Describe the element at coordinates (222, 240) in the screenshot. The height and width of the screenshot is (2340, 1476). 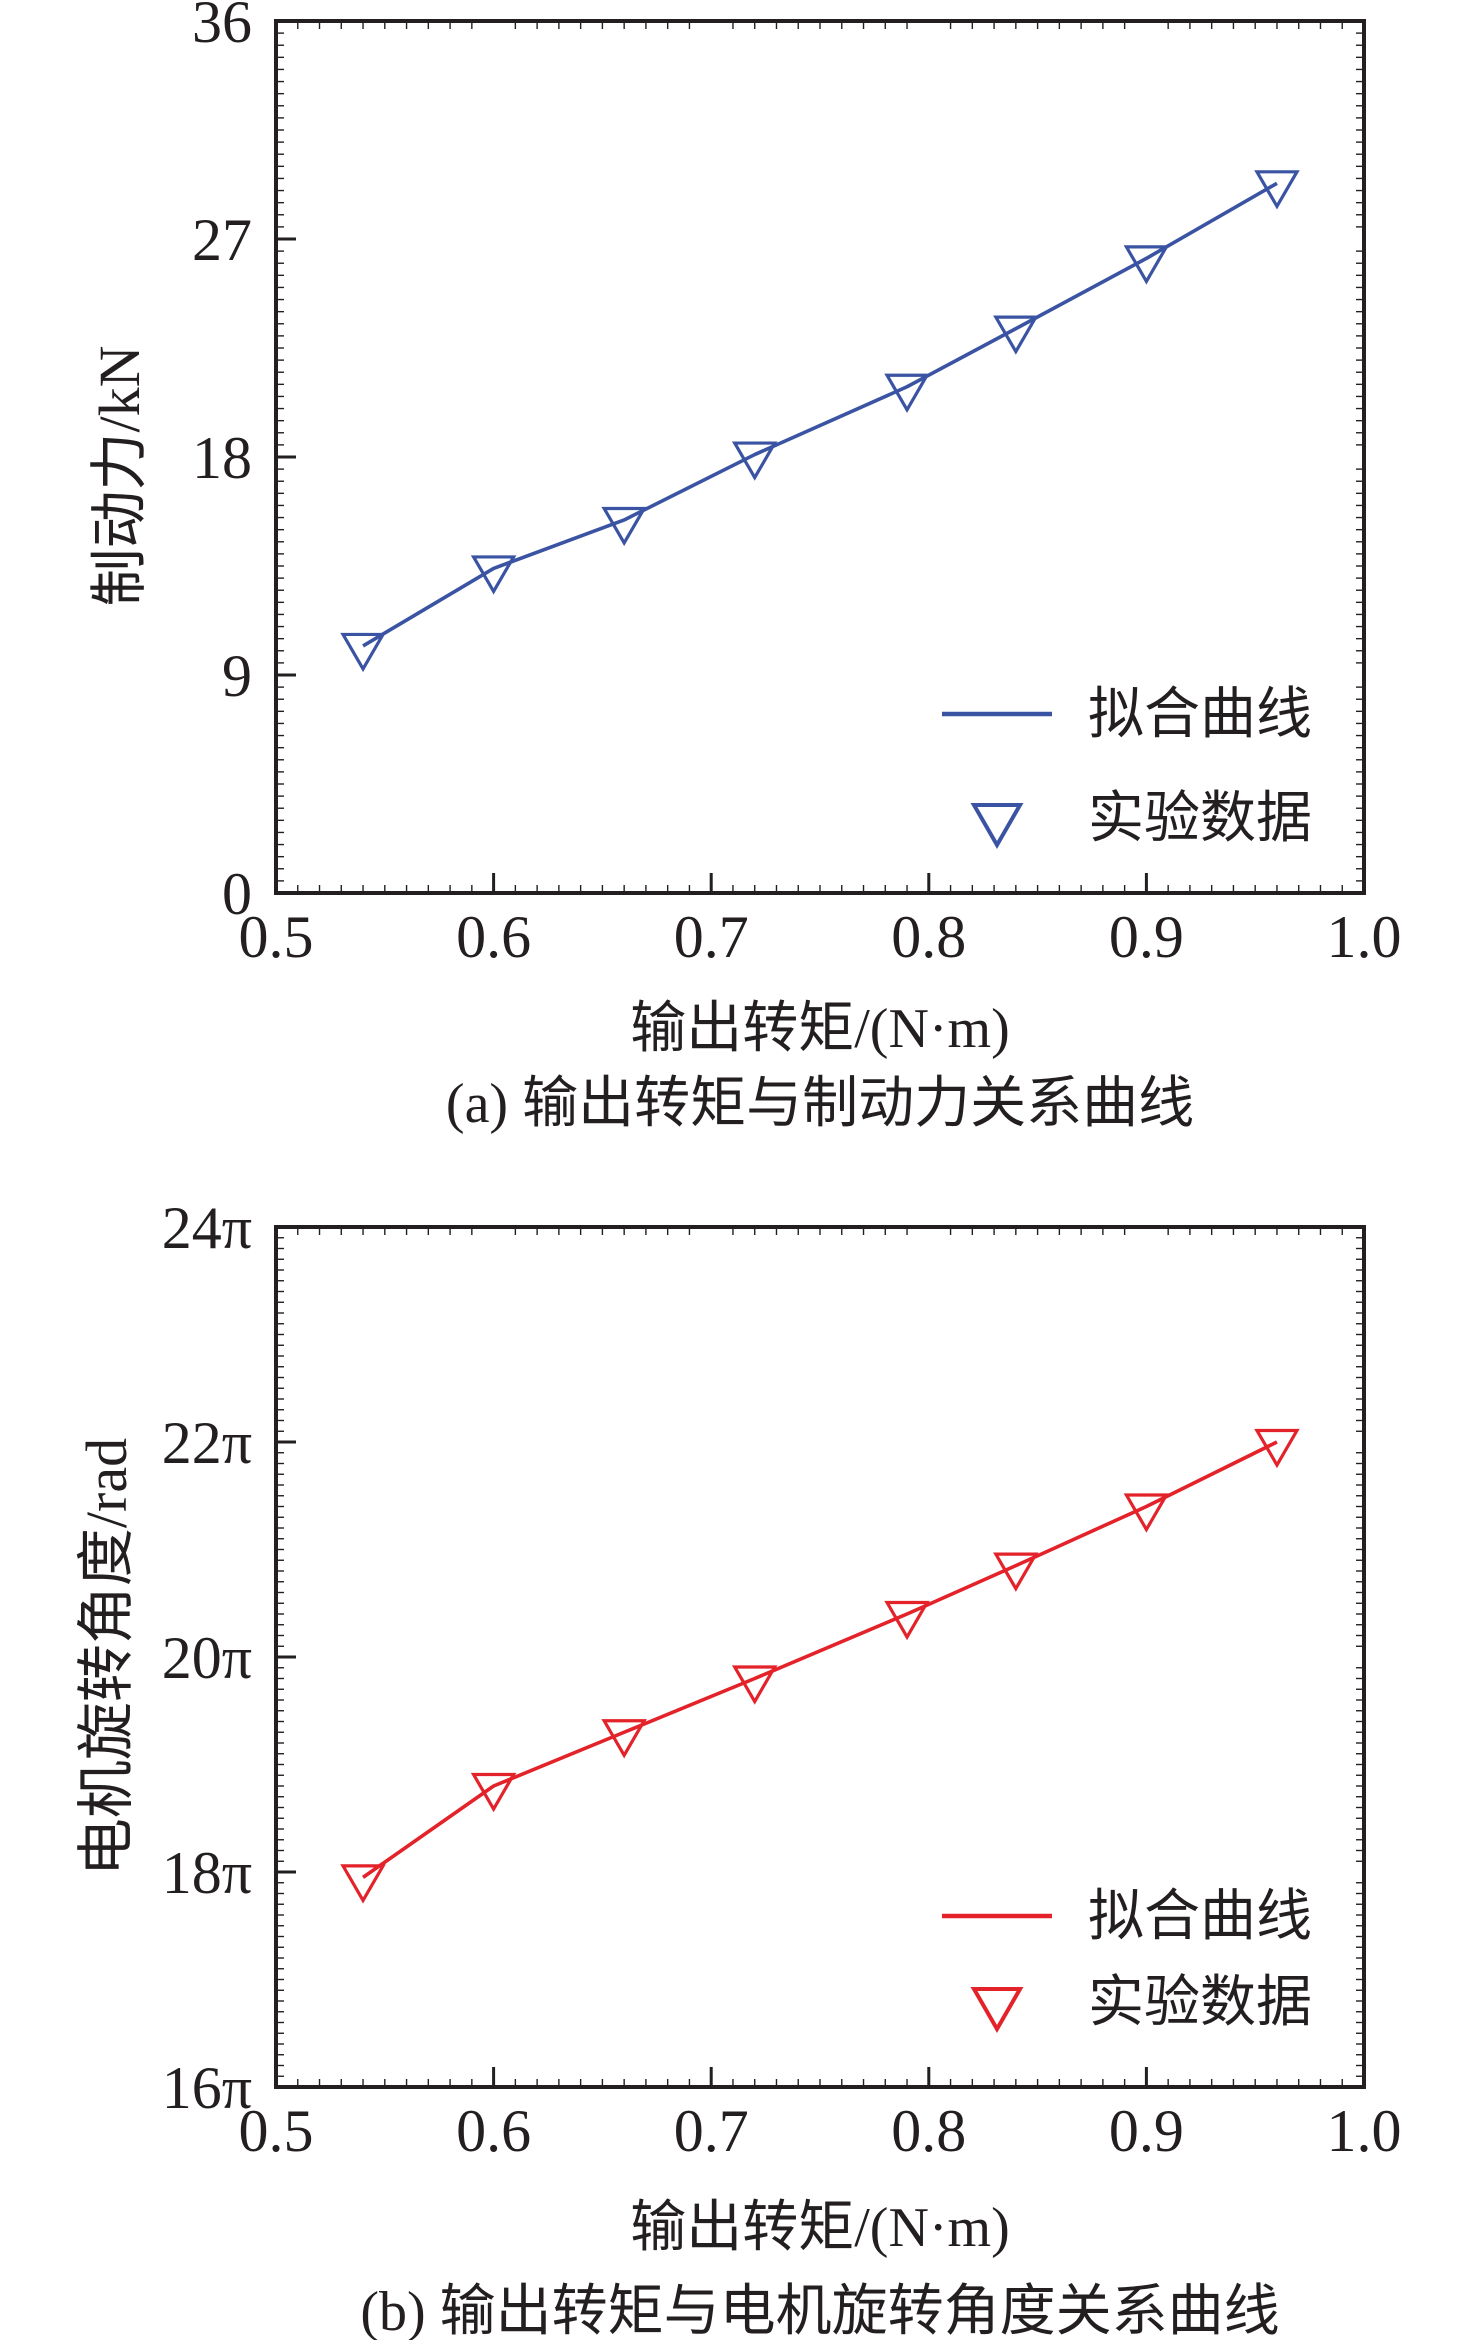
I see `y-tick-label: 27` at that location.